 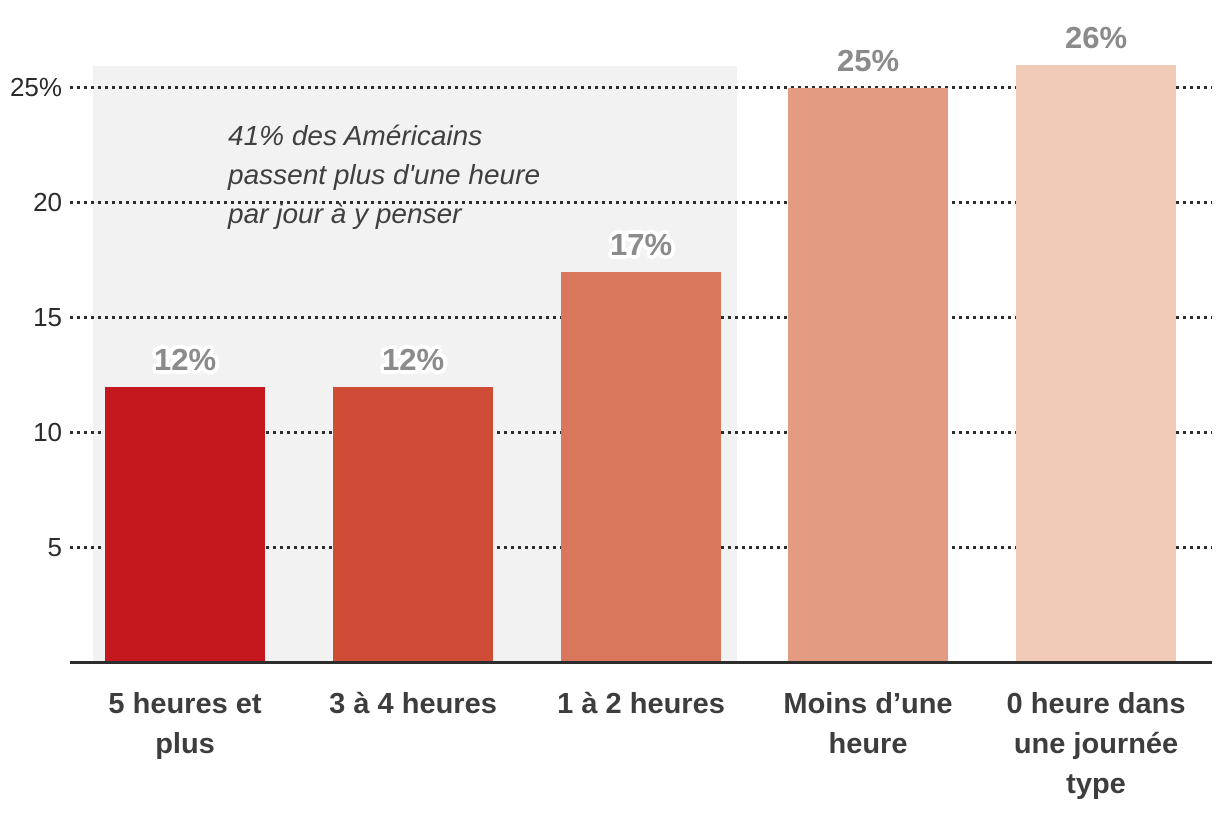 I want to click on bar-value-label-1: 12%, so click(x=185, y=359).